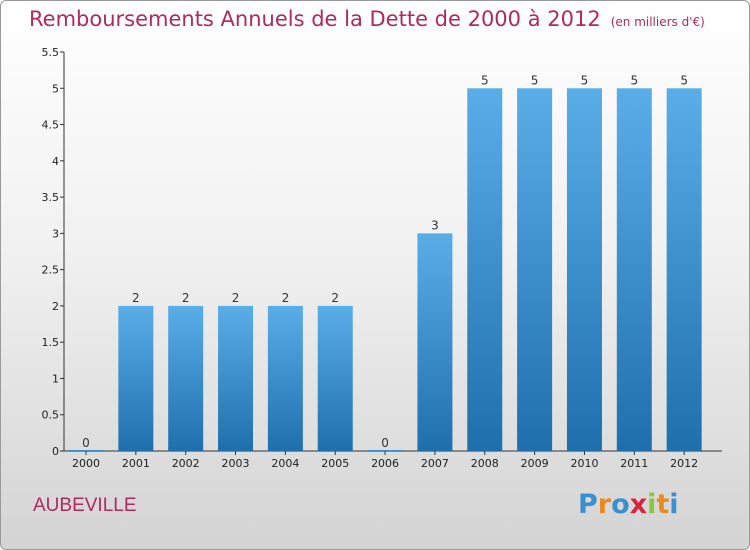 Image resolution: width=750 pixels, height=550 pixels. What do you see at coordinates (535, 463) in the screenshot?
I see `x-tick-label: 2009` at bounding box center [535, 463].